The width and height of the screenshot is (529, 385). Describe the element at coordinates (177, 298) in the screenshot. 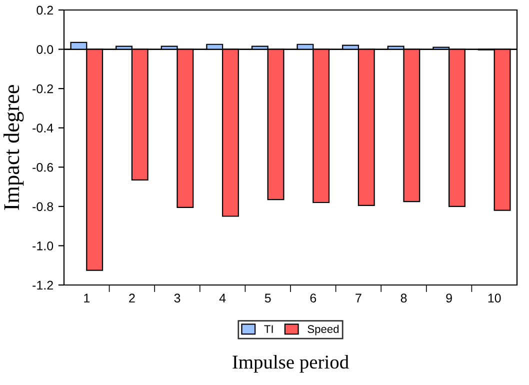

I see `x-tick-label: 3` at that location.